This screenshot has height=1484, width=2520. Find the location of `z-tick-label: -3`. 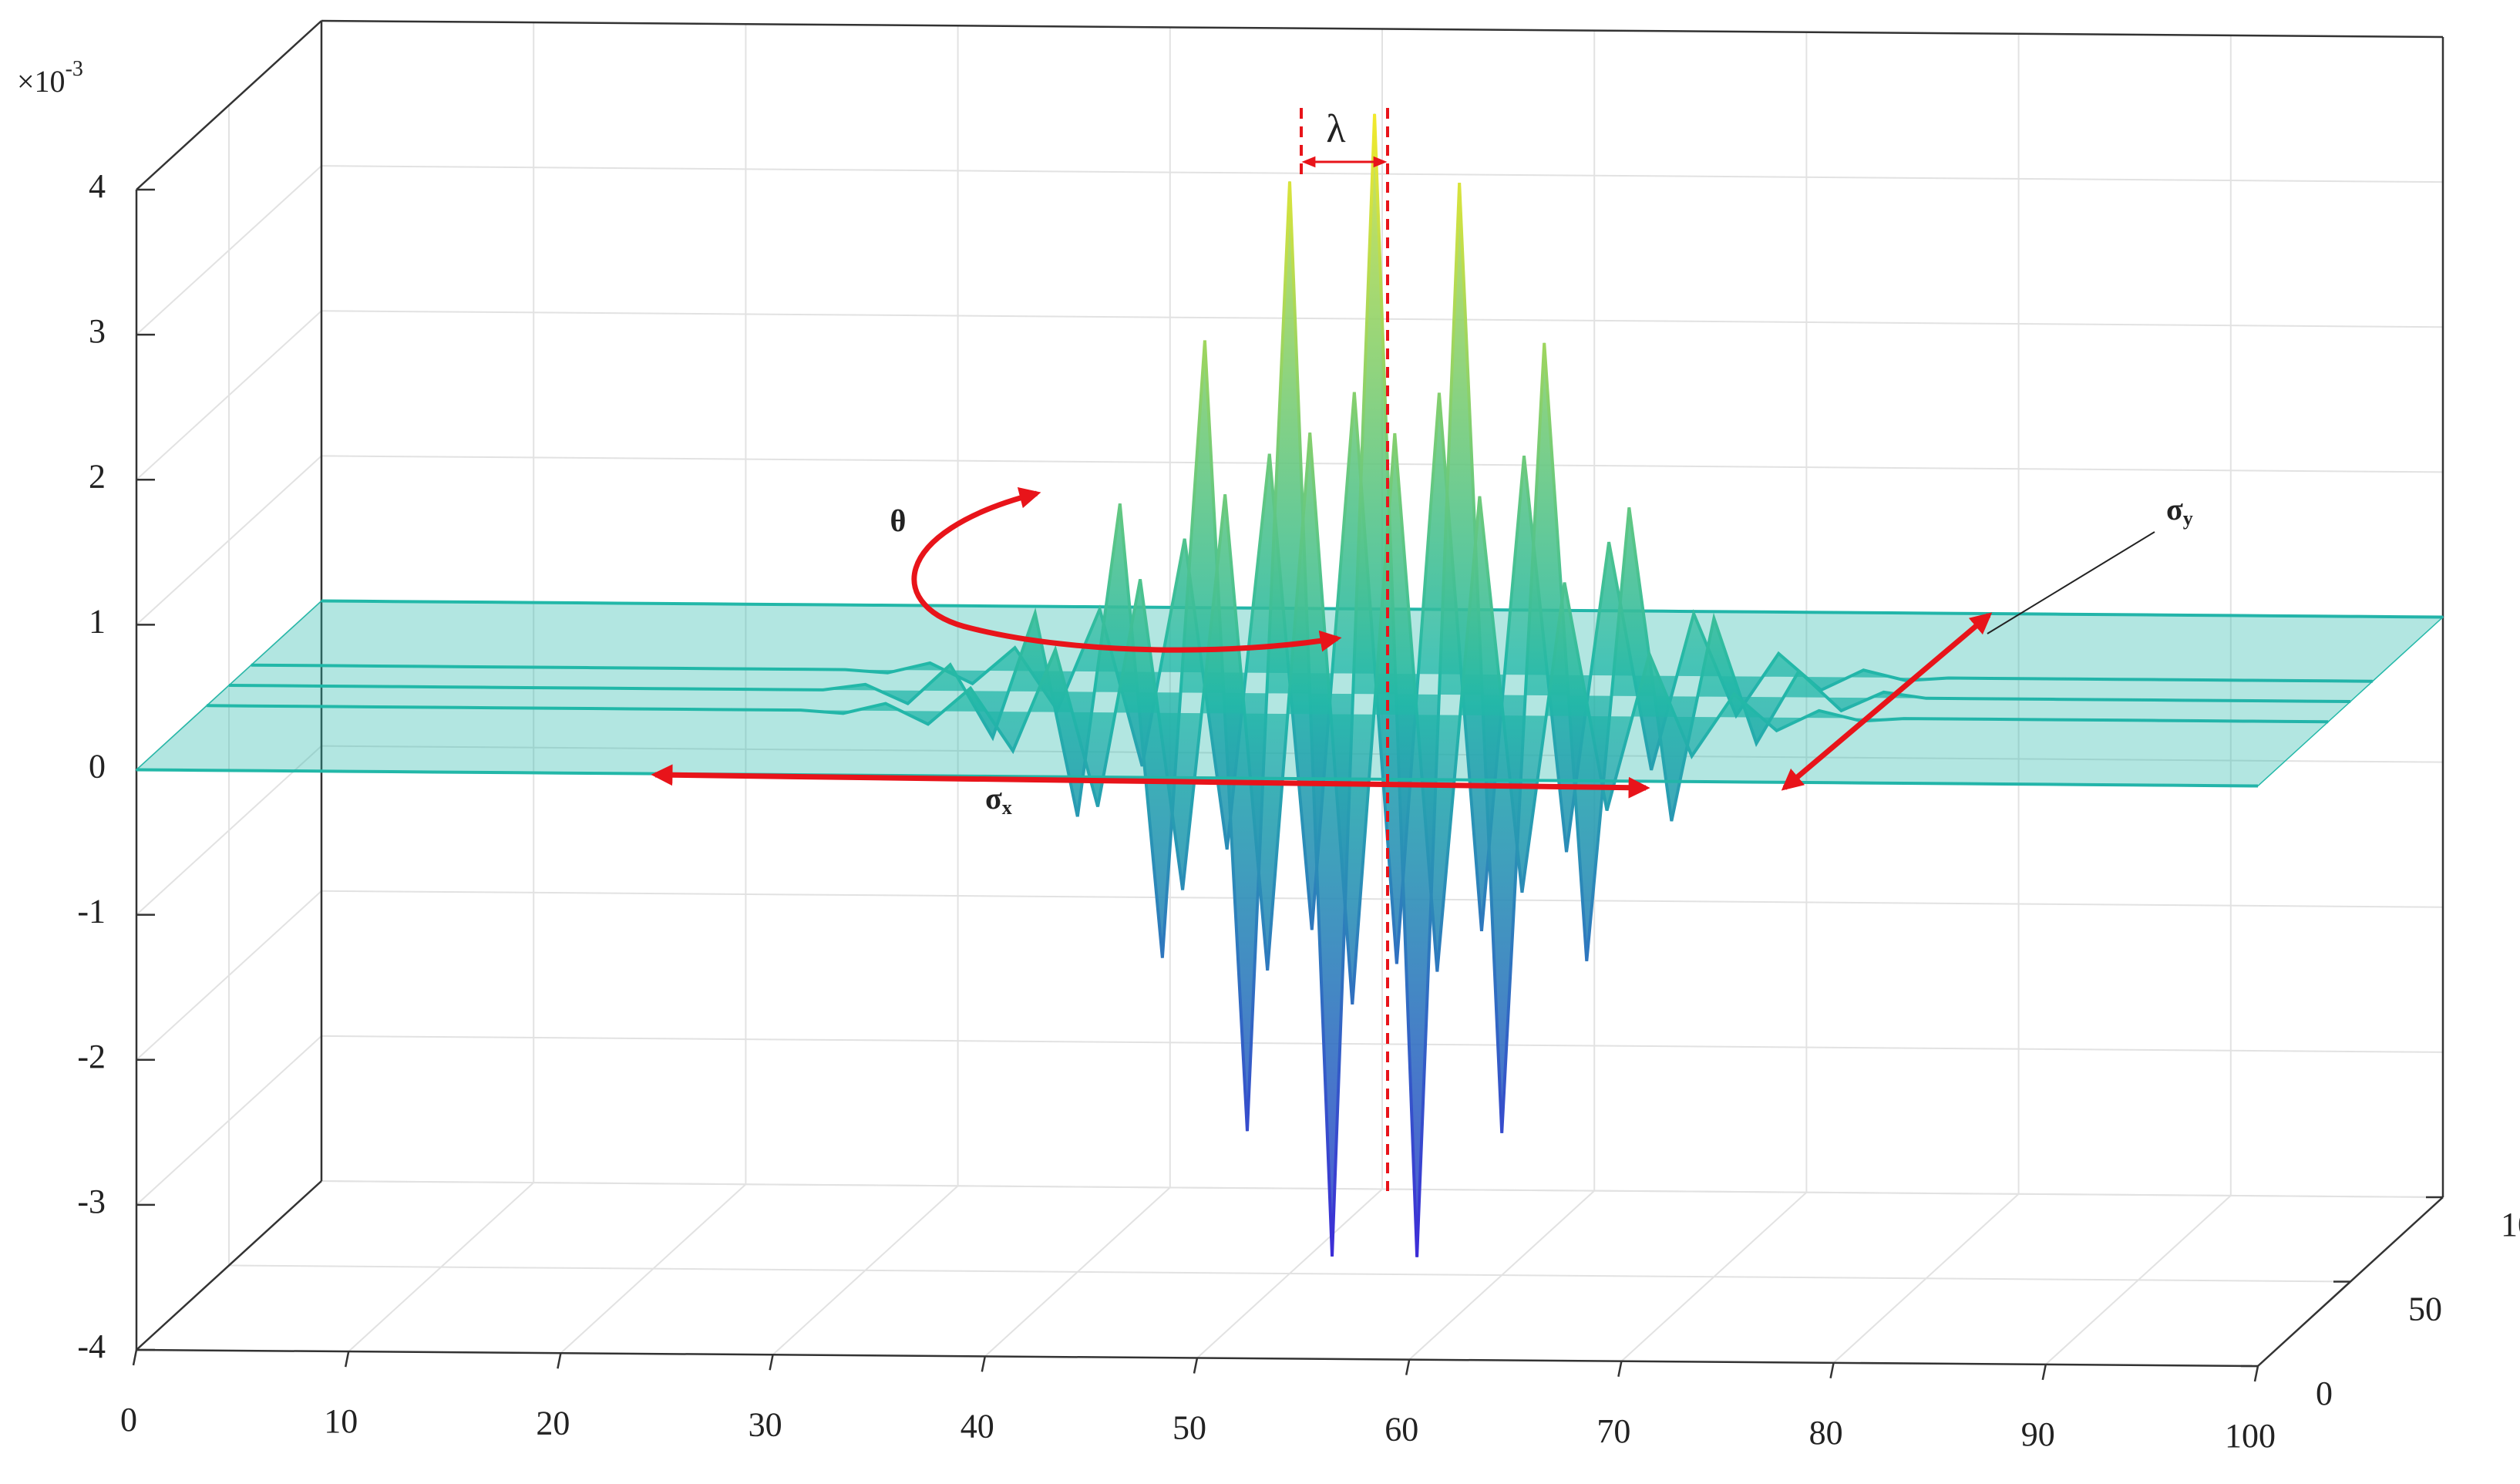

z-tick-label: -3 is located at coordinates (92, 1201).